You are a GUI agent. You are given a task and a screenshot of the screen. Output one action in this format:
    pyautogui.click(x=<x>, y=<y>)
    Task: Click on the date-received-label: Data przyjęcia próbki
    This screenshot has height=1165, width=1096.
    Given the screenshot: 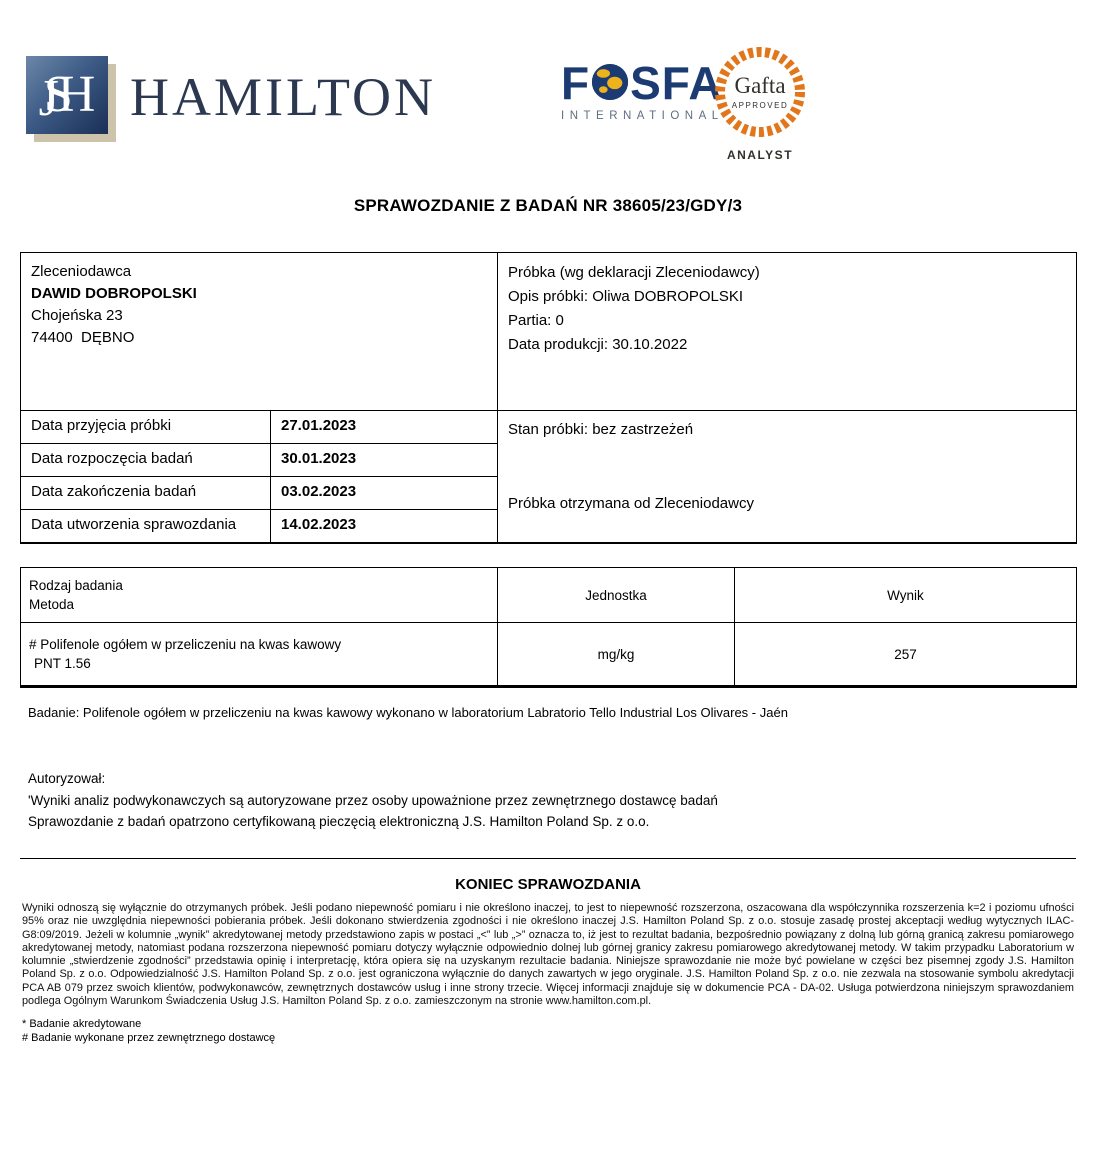 What is the action you would take?
    pyautogui.click(x=145, y=427)
    